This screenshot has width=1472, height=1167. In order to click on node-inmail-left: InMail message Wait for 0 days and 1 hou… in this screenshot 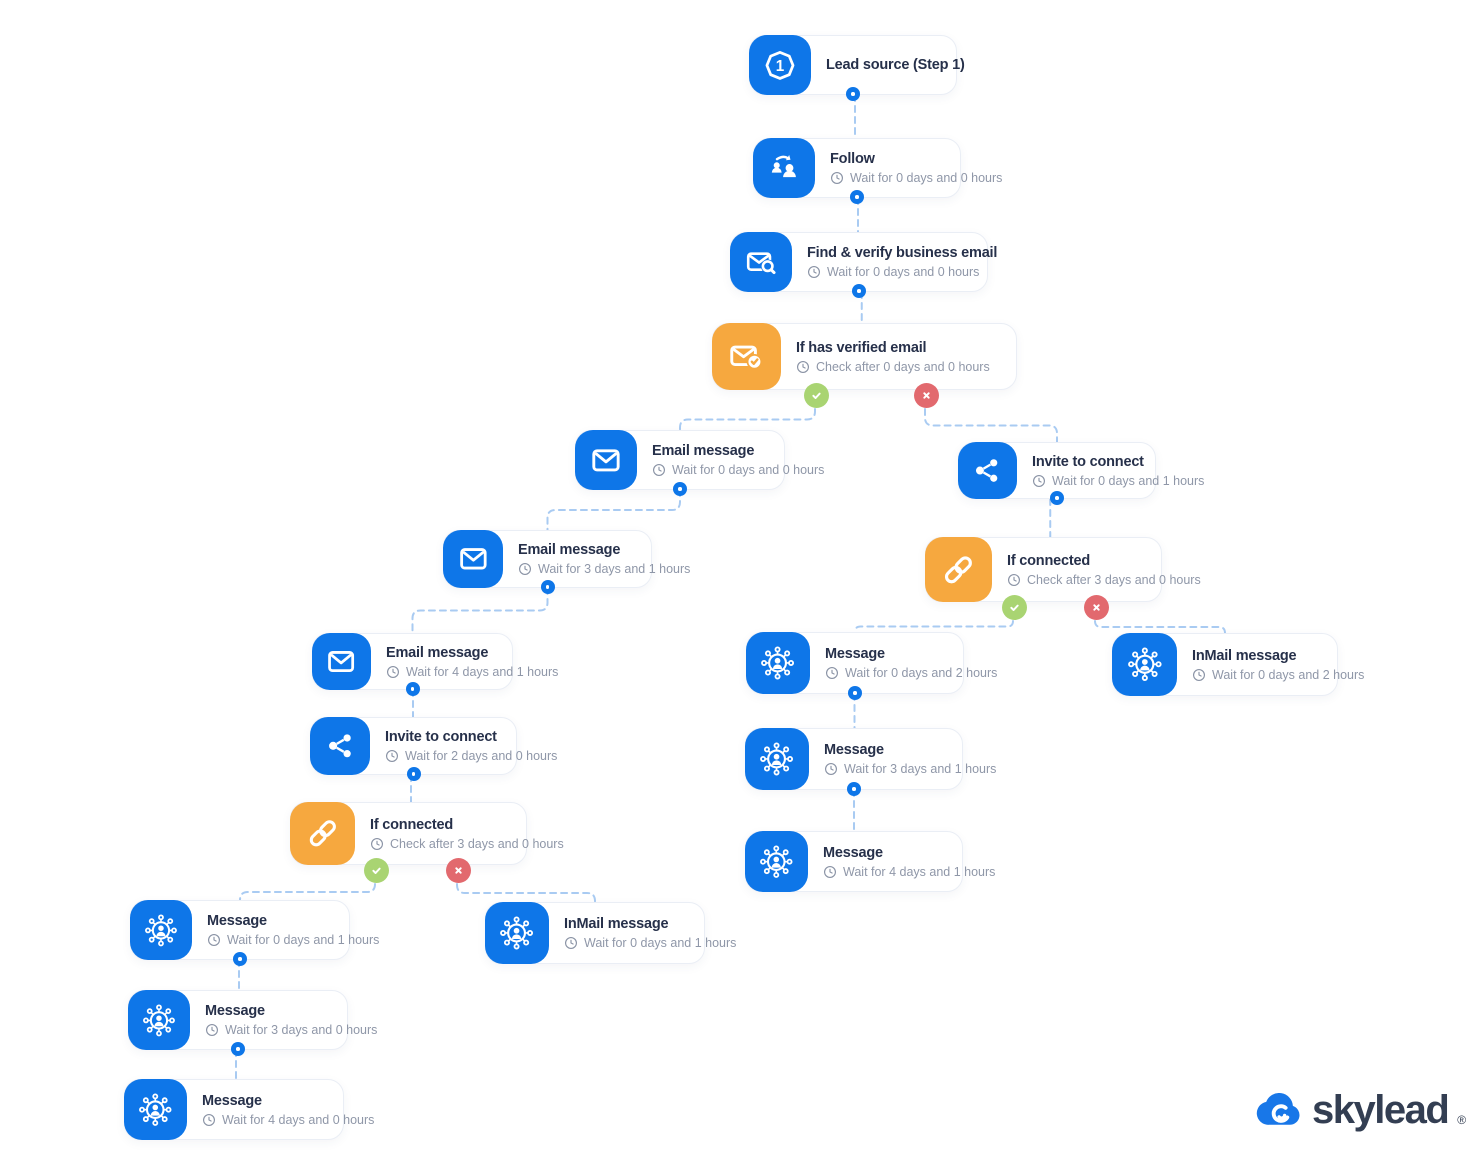, I will do `click(610, 933)`.